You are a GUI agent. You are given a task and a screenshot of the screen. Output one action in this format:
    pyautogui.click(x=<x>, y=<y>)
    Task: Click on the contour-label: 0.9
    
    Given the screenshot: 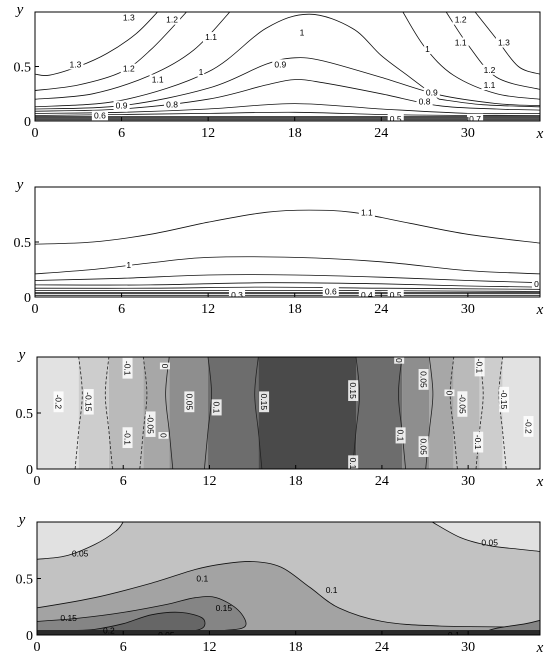 What is the action you would take?
    pyautogui.click(x=431, y=92)
    